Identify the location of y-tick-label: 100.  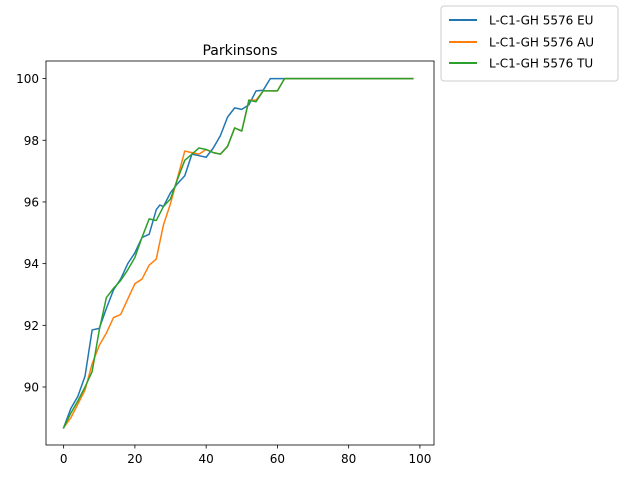
(27, 79).